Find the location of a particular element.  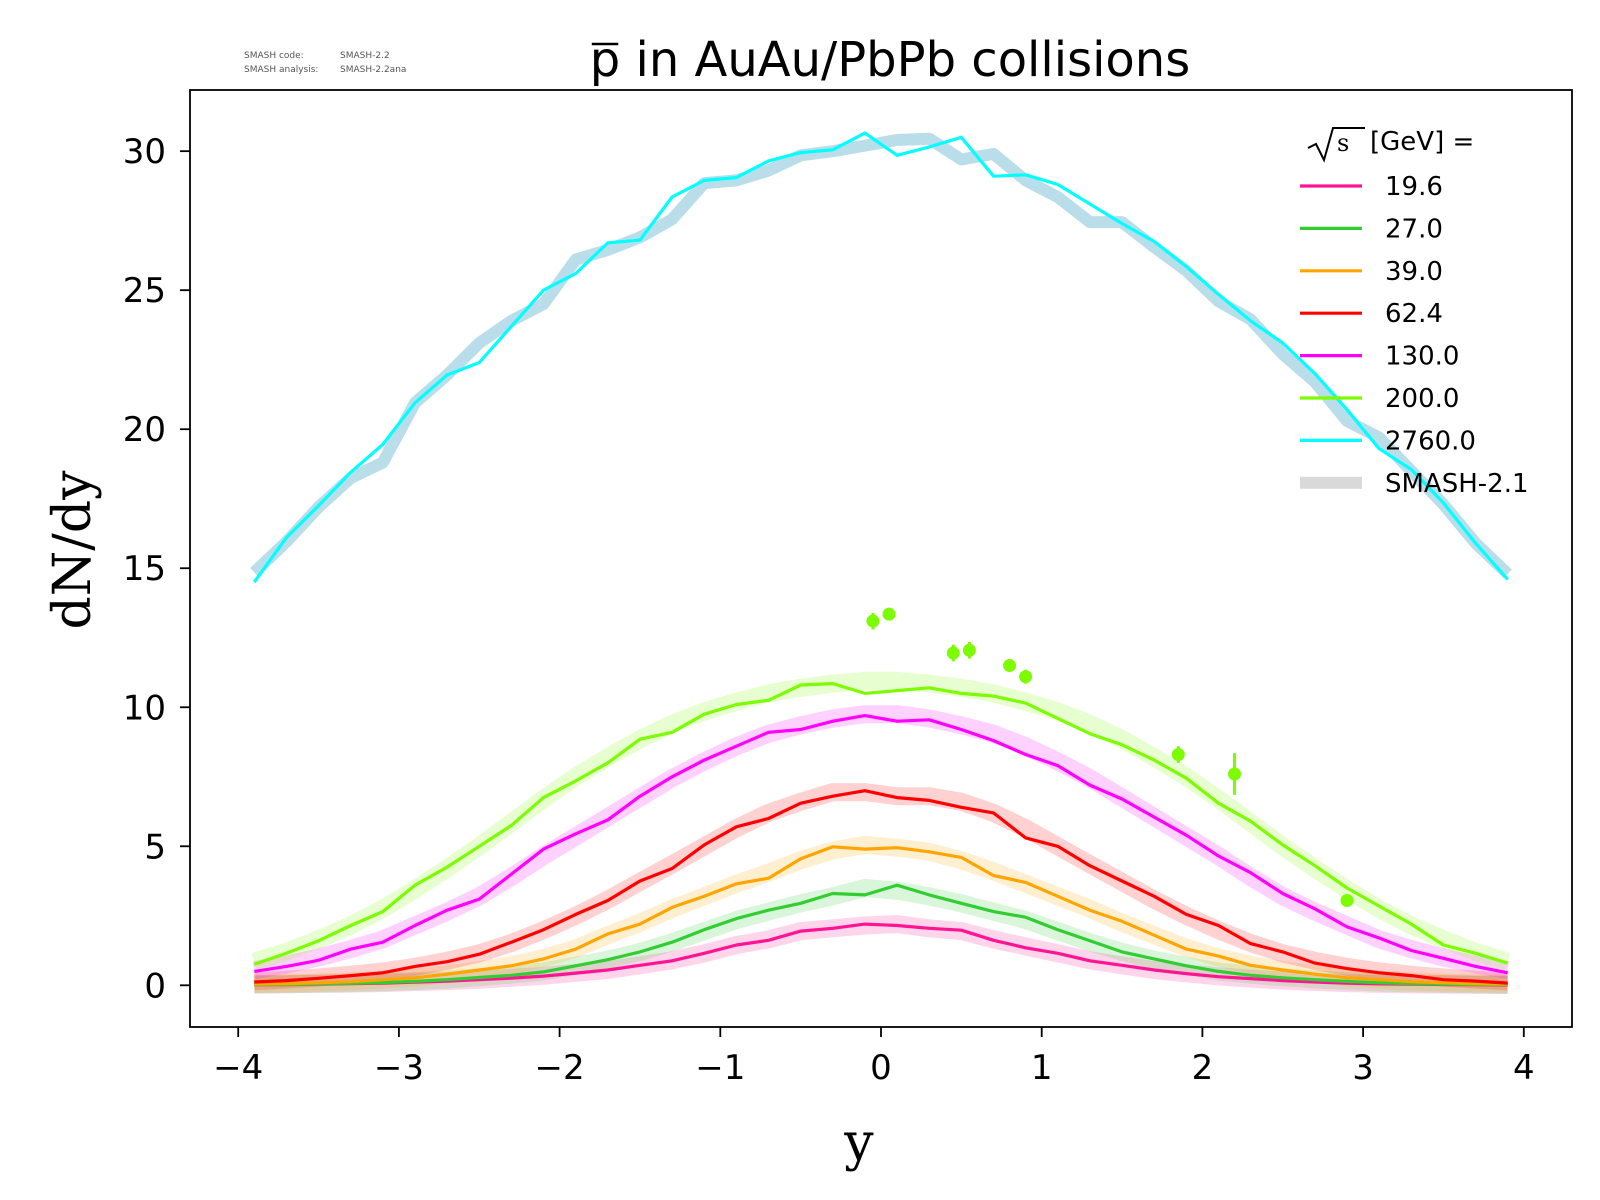

legend-label-27.0: 27.0 is located at coordinates (1414, 229).